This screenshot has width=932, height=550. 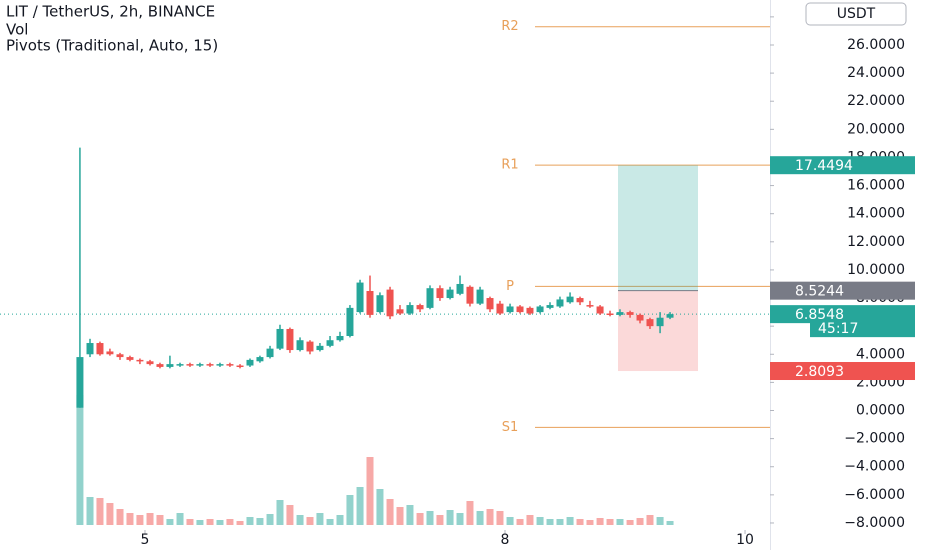 What do you see at coordinates (745, 540) in the screenshot?
I see `x-tick-label: 10` at bounding box center [745, 540].